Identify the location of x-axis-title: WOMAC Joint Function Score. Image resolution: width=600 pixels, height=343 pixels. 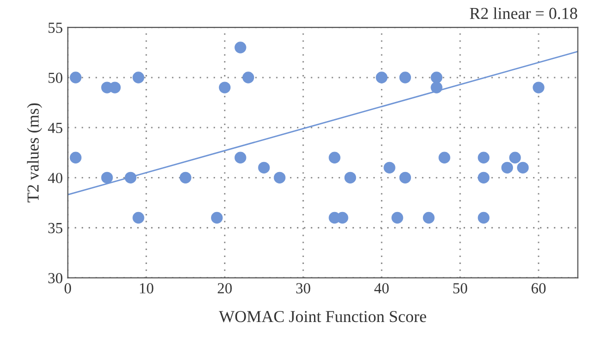
(322, 316).